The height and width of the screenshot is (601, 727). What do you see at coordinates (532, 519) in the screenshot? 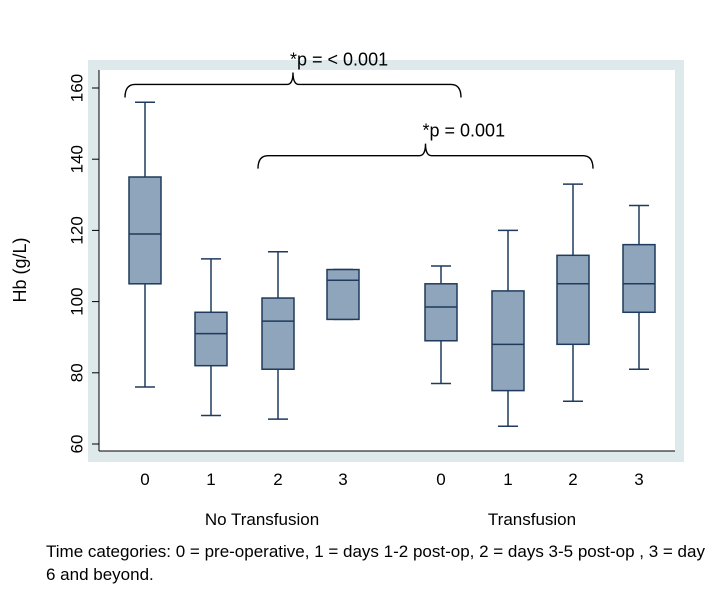
I see `group-label: Transfusion` at bounding box center [532, 519].